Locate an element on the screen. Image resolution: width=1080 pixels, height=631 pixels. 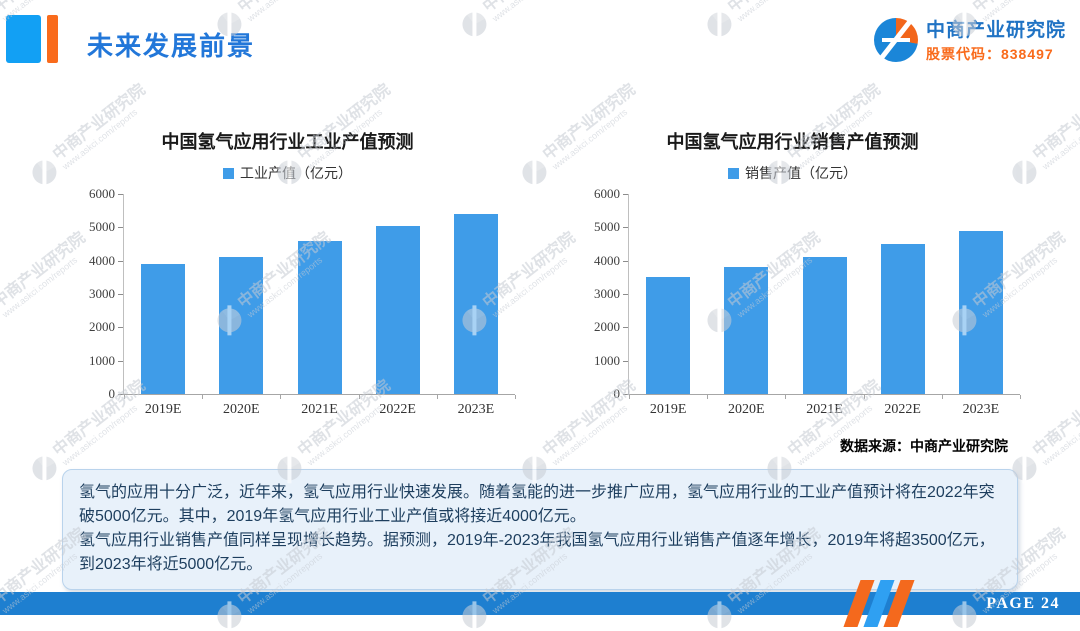
bar-2020E is located at coordinates (746, 330).